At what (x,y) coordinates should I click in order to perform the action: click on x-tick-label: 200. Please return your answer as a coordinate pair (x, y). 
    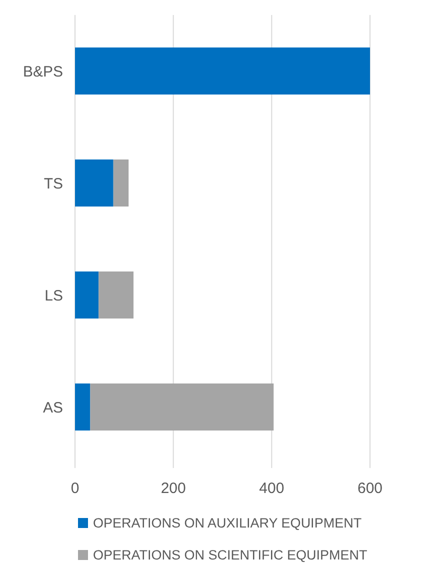
    Looking at the image, I should click on (173, 488).